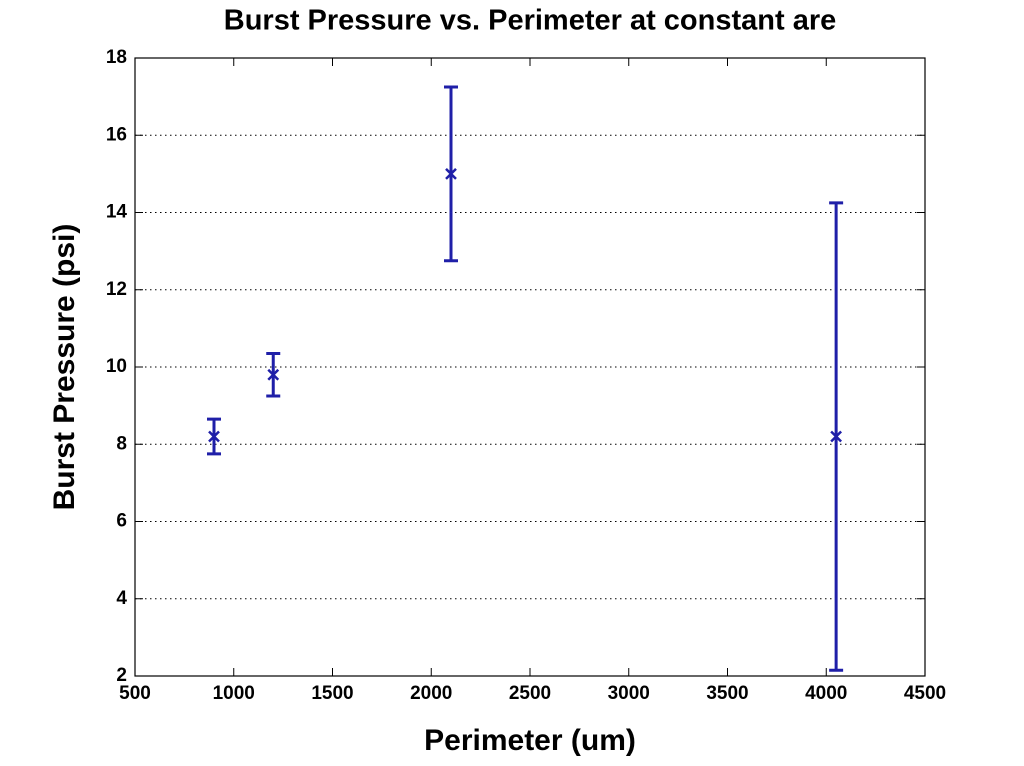 The width and height of the screenshot is (1024, 766). What do you see at coordinates (121, 521) in the screenshot?
I see `y-tick-label: 6` at bounding box center [121, 521].